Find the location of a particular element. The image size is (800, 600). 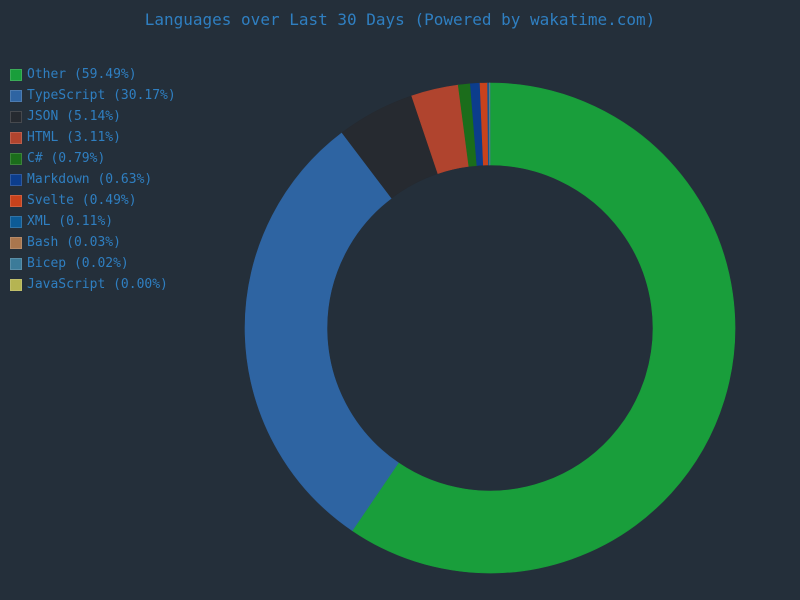

slice-typescript is located at coordinates (321, 332).